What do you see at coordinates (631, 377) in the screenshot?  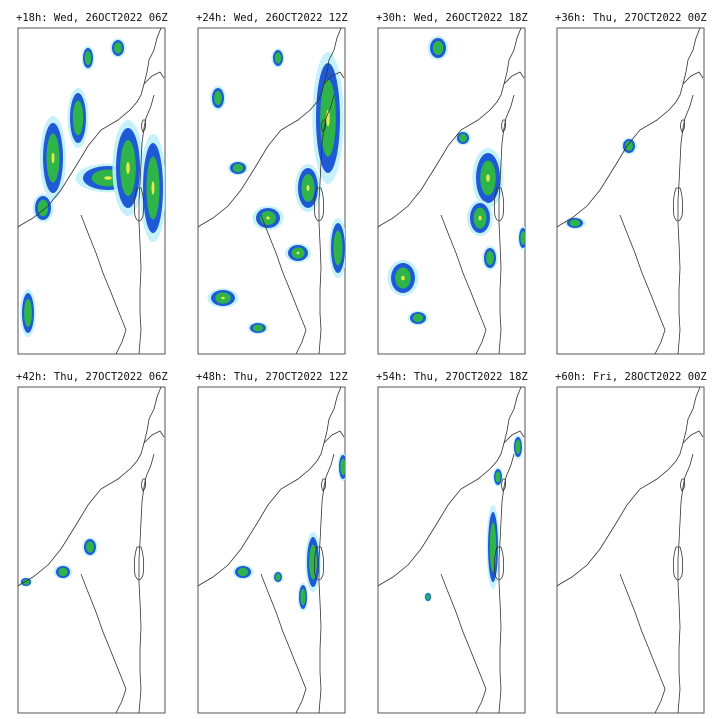 I see `panel-title: +60h: Fri, 28OCT2022 00Z` at bounding box center [631, 377].